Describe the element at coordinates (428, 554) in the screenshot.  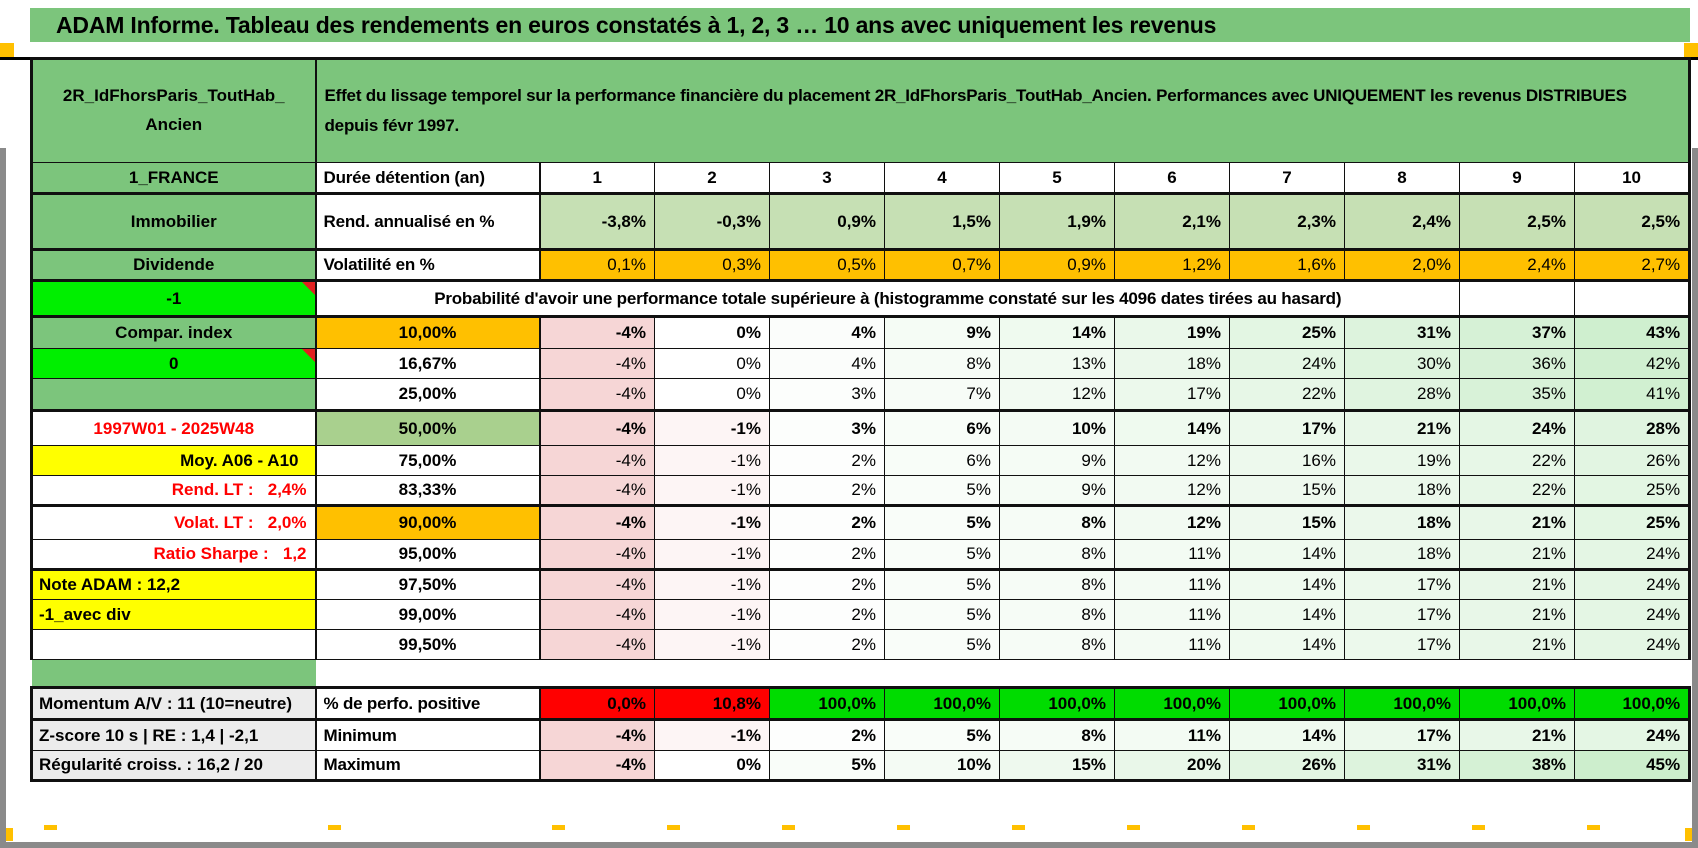
I see `row-desc-cell: 95,00%` at that location.